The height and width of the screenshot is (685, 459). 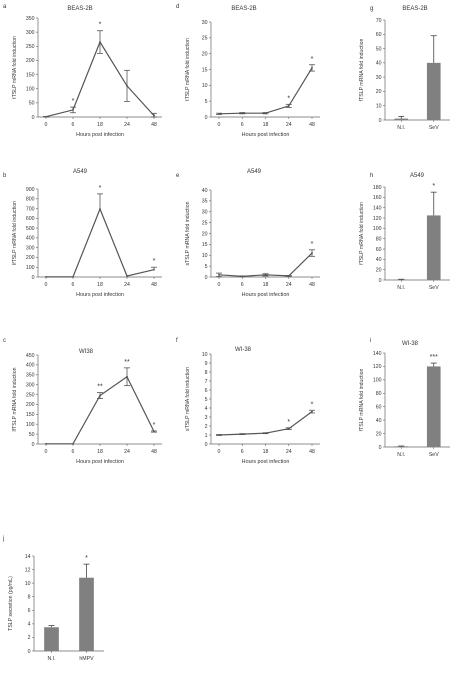 I want to click on y-tick-label: 15, so click(x=205, y=245).